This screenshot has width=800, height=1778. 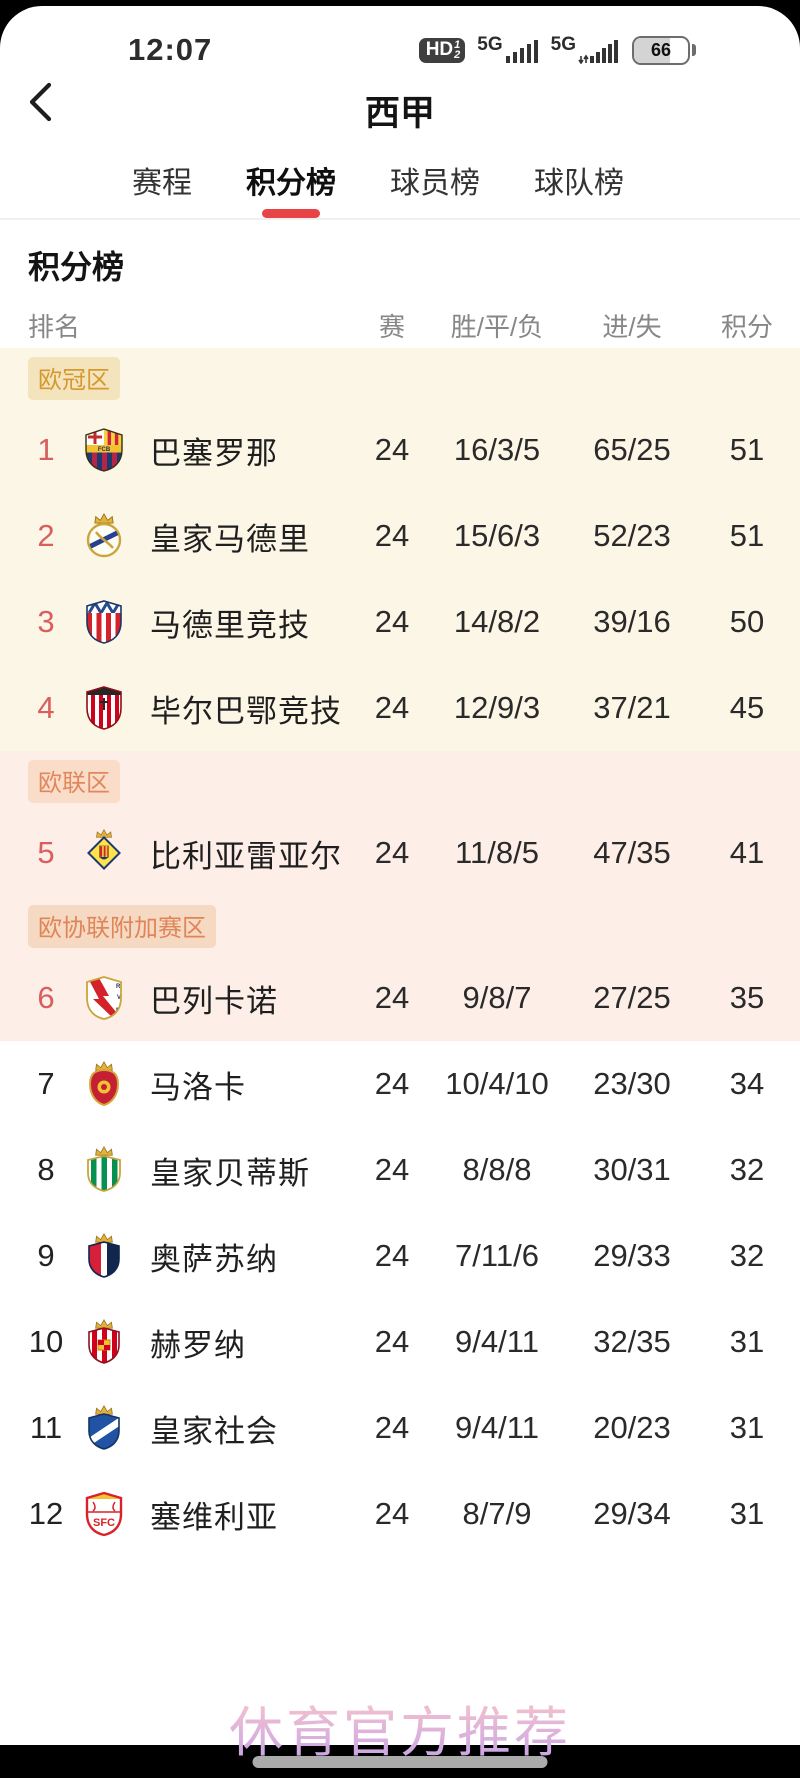 I want to click on table-row: 9 奥萨苏纳 24 7/11/6 29/33 32, so click(x=400, y=1256).